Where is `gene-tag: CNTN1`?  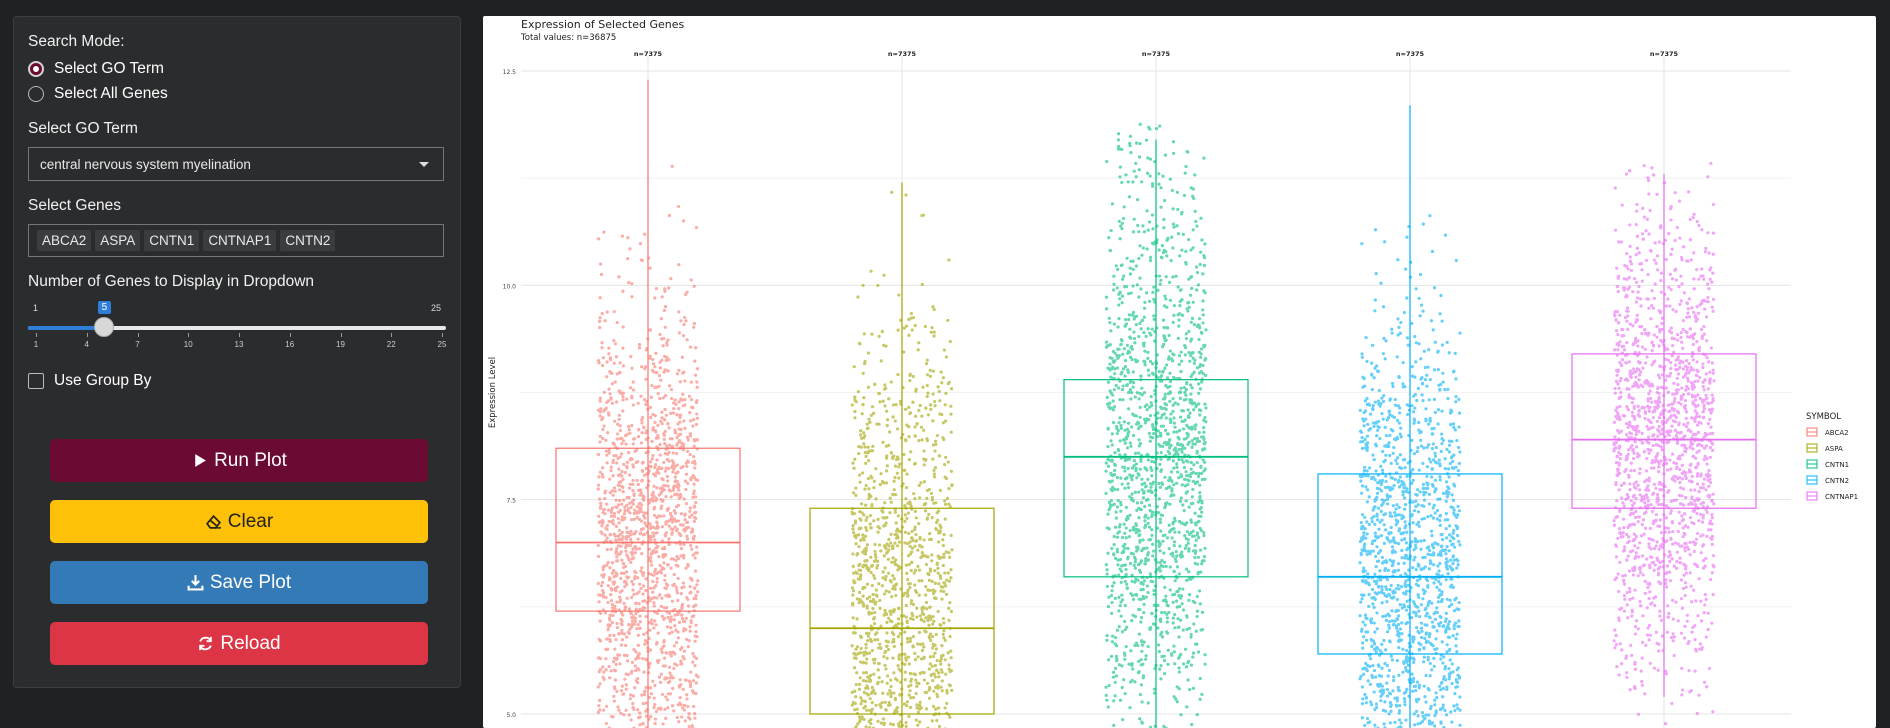
gene-tag: CNTN1 is located at coordinates (171, 240).